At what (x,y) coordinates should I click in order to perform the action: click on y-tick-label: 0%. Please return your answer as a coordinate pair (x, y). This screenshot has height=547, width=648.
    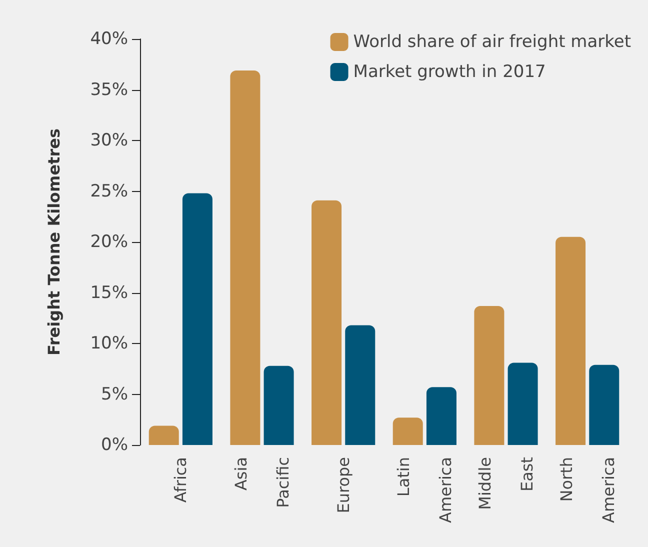
    Looking at the image, I should click on (114, 445).